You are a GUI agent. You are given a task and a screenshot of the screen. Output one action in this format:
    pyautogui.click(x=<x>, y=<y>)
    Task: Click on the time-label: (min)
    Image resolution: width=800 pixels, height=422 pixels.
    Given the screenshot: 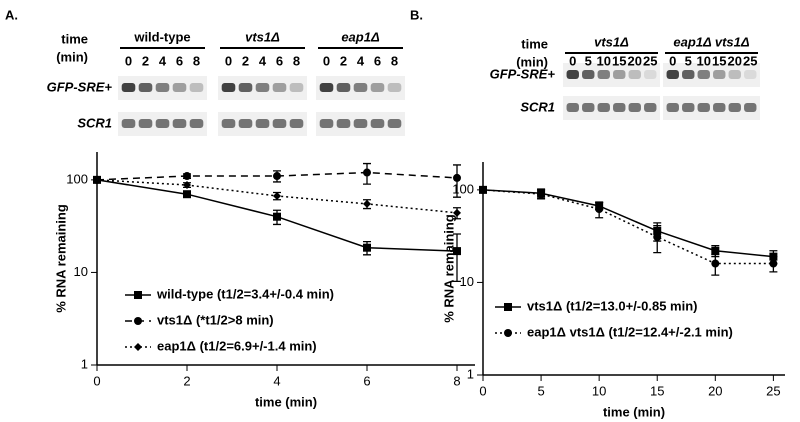 What is the action you would take?
    pyautogui.click(x=532, y=61)
    